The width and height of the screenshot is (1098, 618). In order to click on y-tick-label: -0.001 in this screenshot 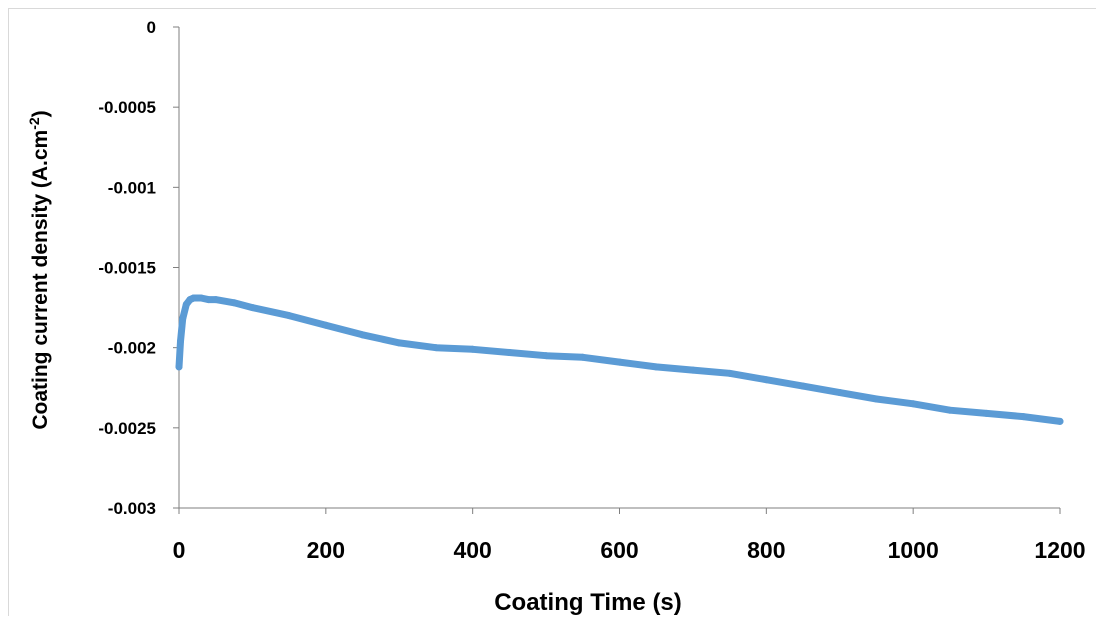, I will do `click(132, 187)`.